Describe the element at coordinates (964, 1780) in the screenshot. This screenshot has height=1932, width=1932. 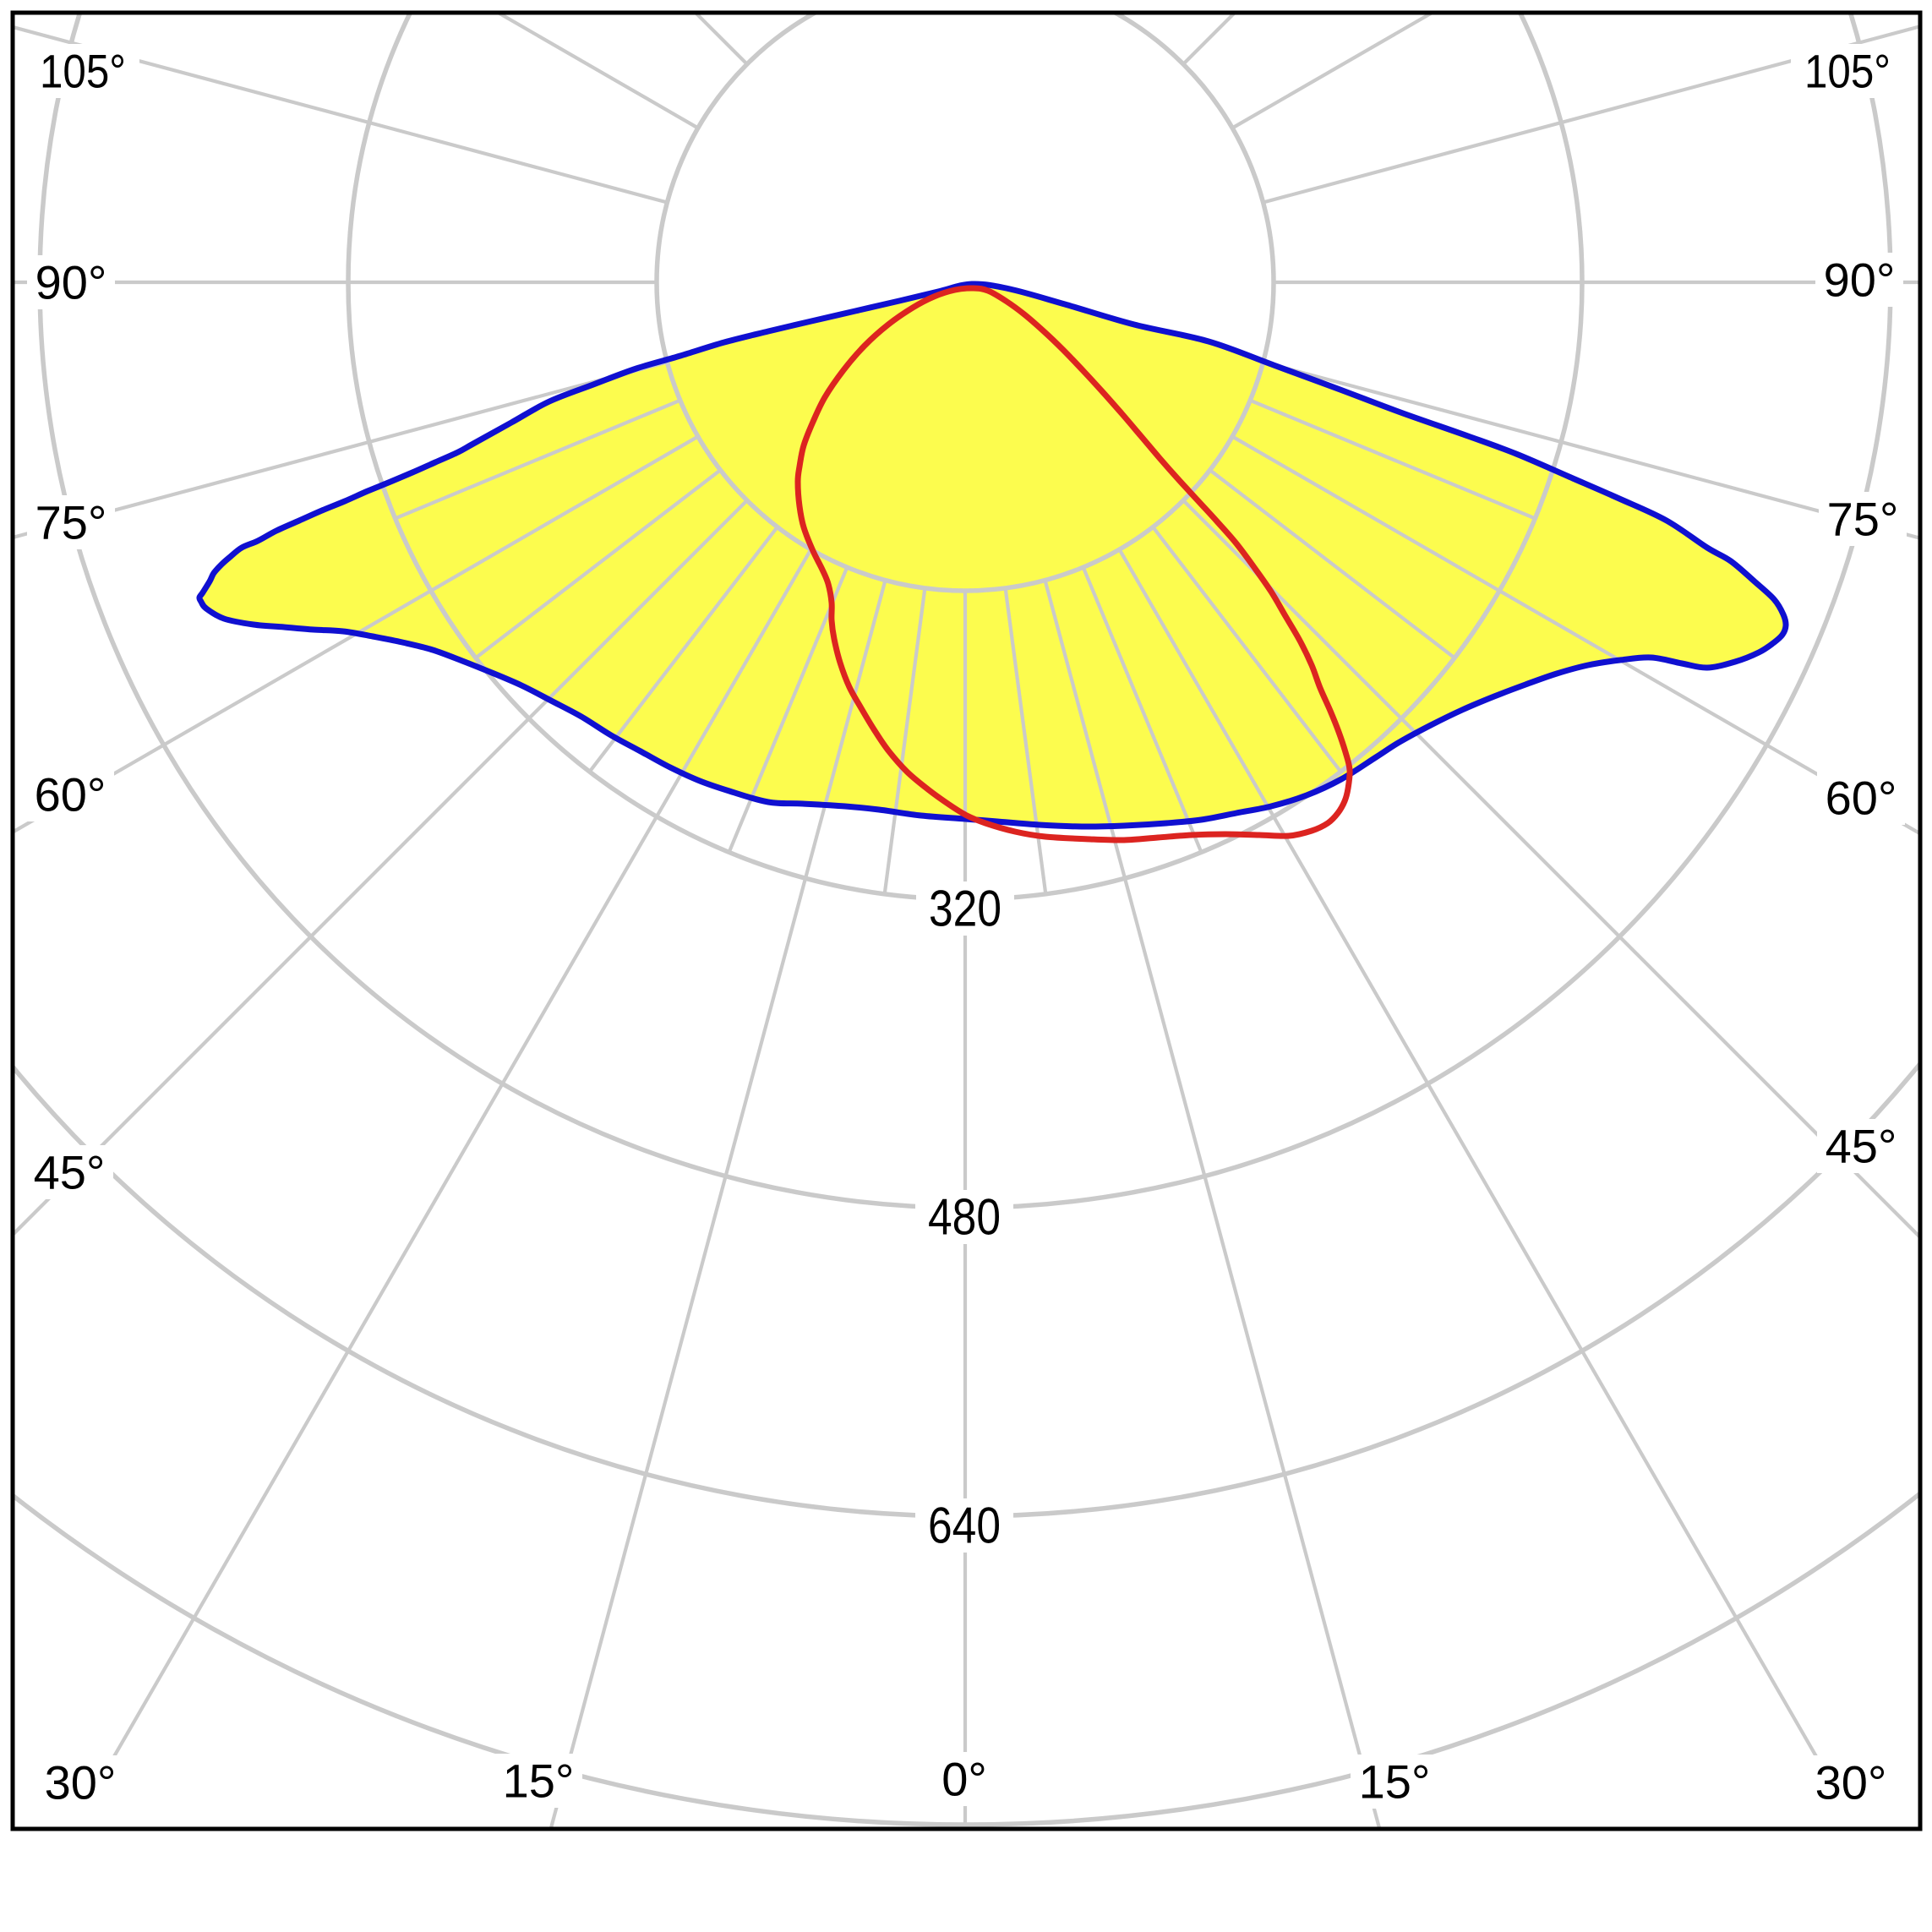
I see `svg-text: 0°` at that location.